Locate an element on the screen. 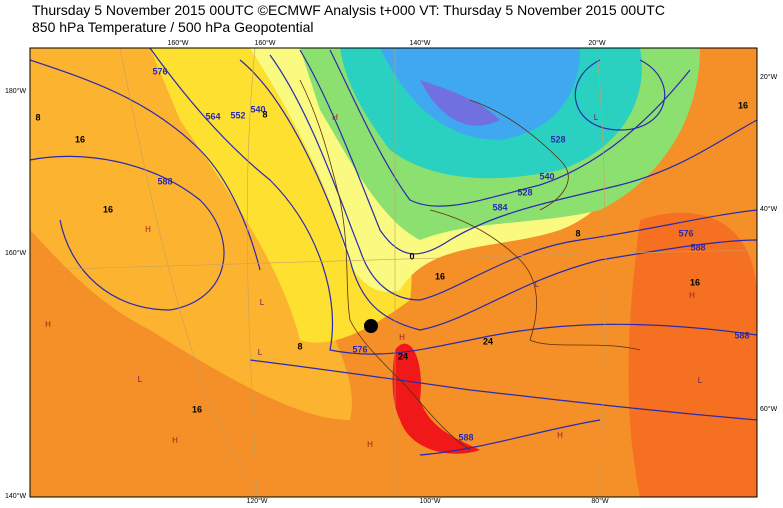 Image resolution: width=783 pixels, height=508 pixels. edge-label: 180°W is located at coordinates (15, 91).